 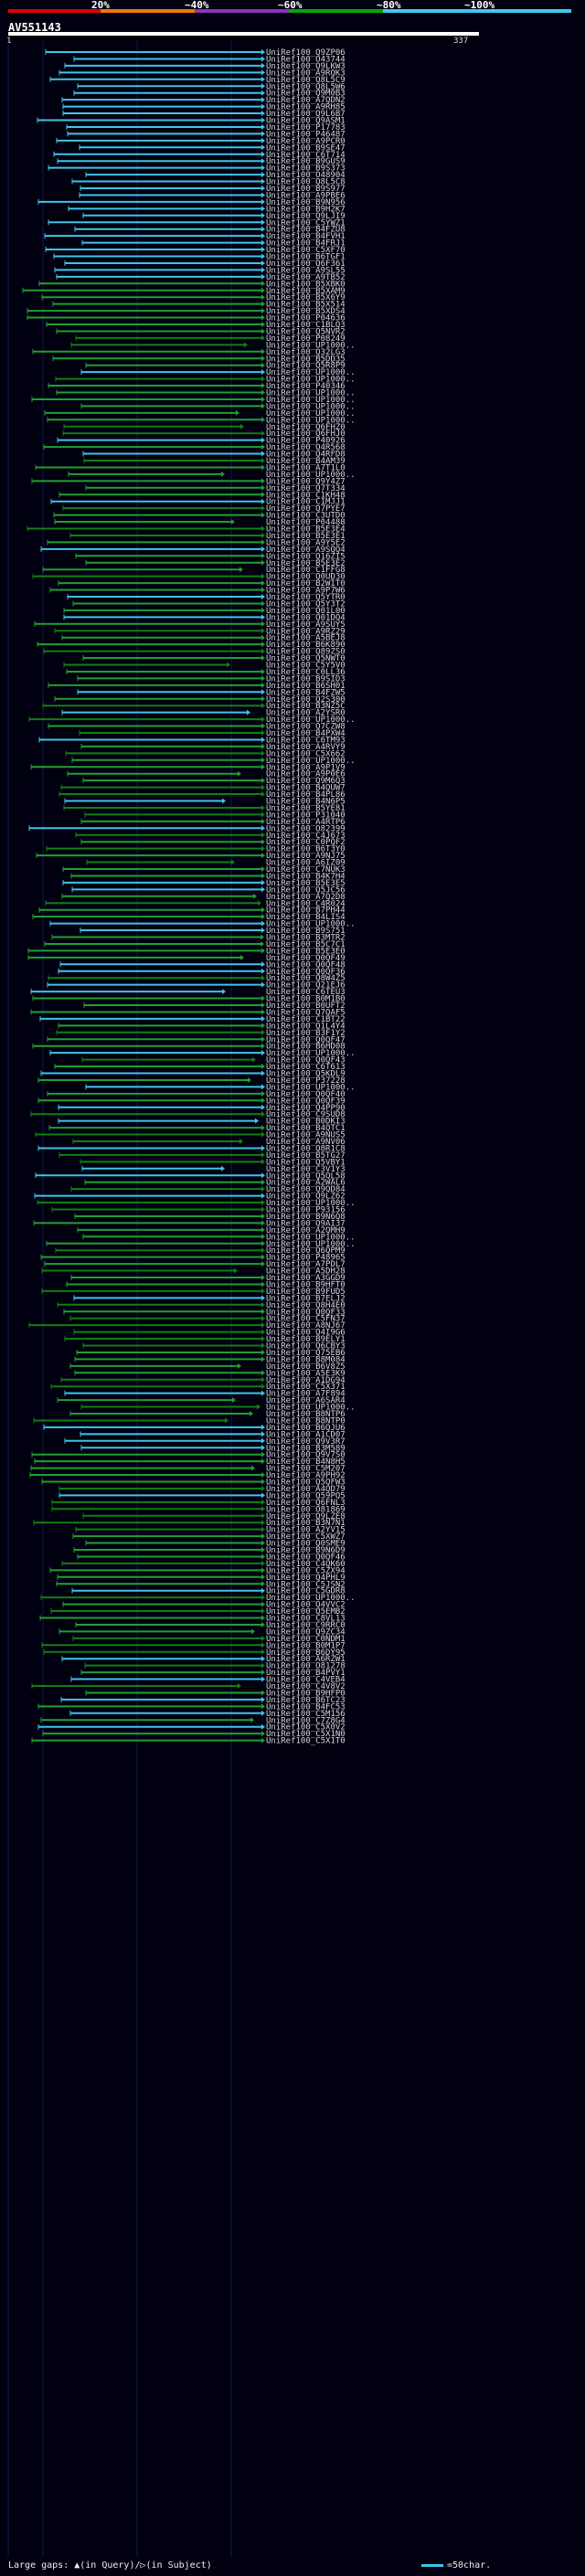 What do you see at coordinates (197, 986) in the screenshot?
I see `hit-row: UniRef100_Q21EJ6` at bounding box center [197, 986].